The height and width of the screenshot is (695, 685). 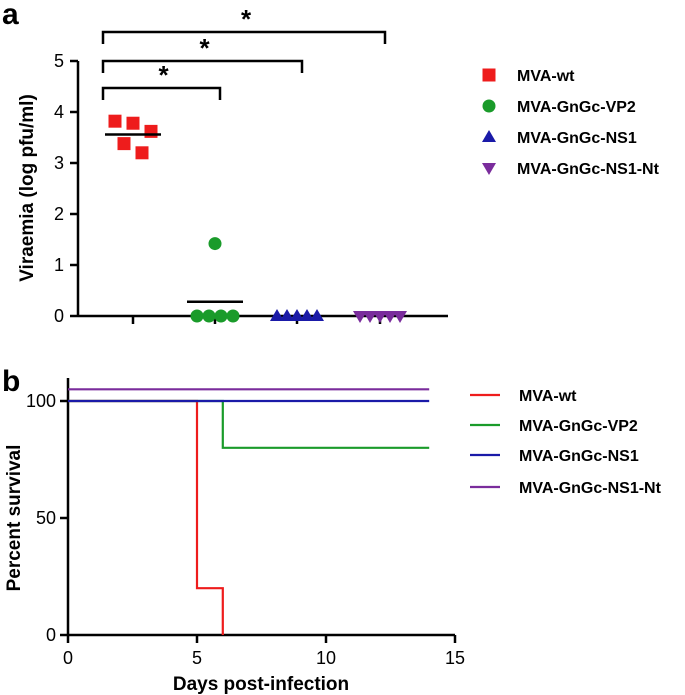 What do you see at coordinates (59, 265) in the screenshot?
I see `panel-a-y-tick-label: 1` at bounding box center [59, 265].